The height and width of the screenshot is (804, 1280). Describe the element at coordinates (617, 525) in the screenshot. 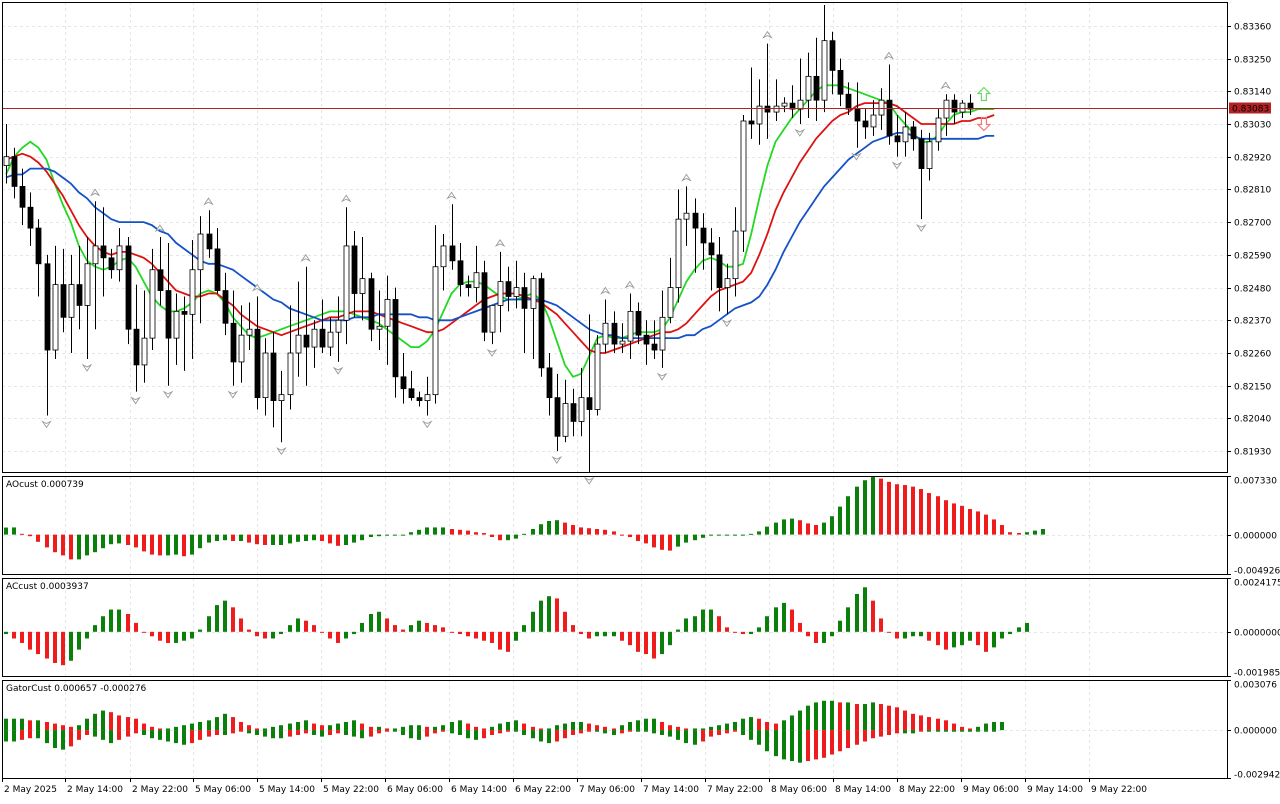

I see `ao-histogram` at that location.